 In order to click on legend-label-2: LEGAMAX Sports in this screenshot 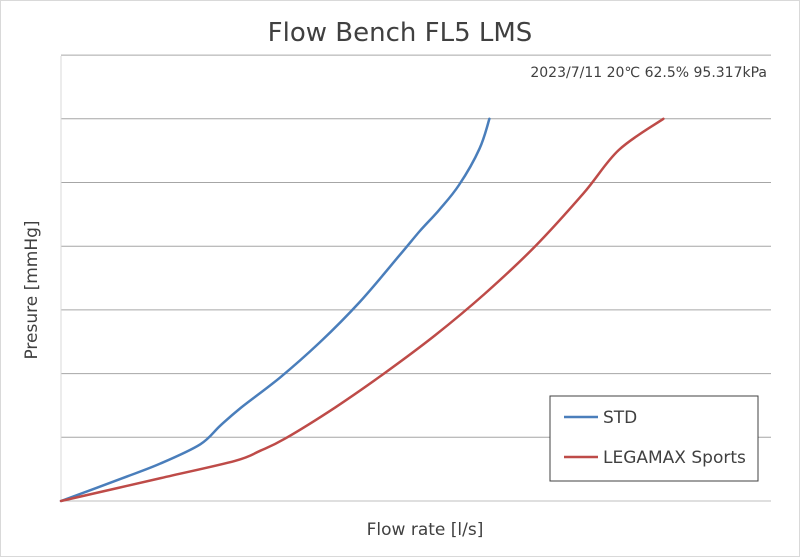, I will do `click(674, 458)`.